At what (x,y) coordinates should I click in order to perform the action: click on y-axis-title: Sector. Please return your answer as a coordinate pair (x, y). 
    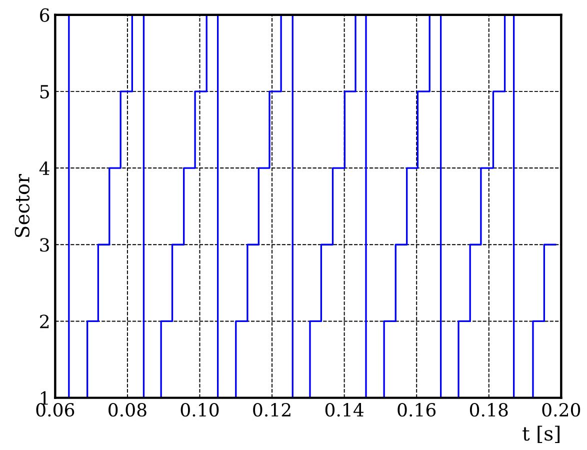
    Looking at the image, I should click on (22, 205).